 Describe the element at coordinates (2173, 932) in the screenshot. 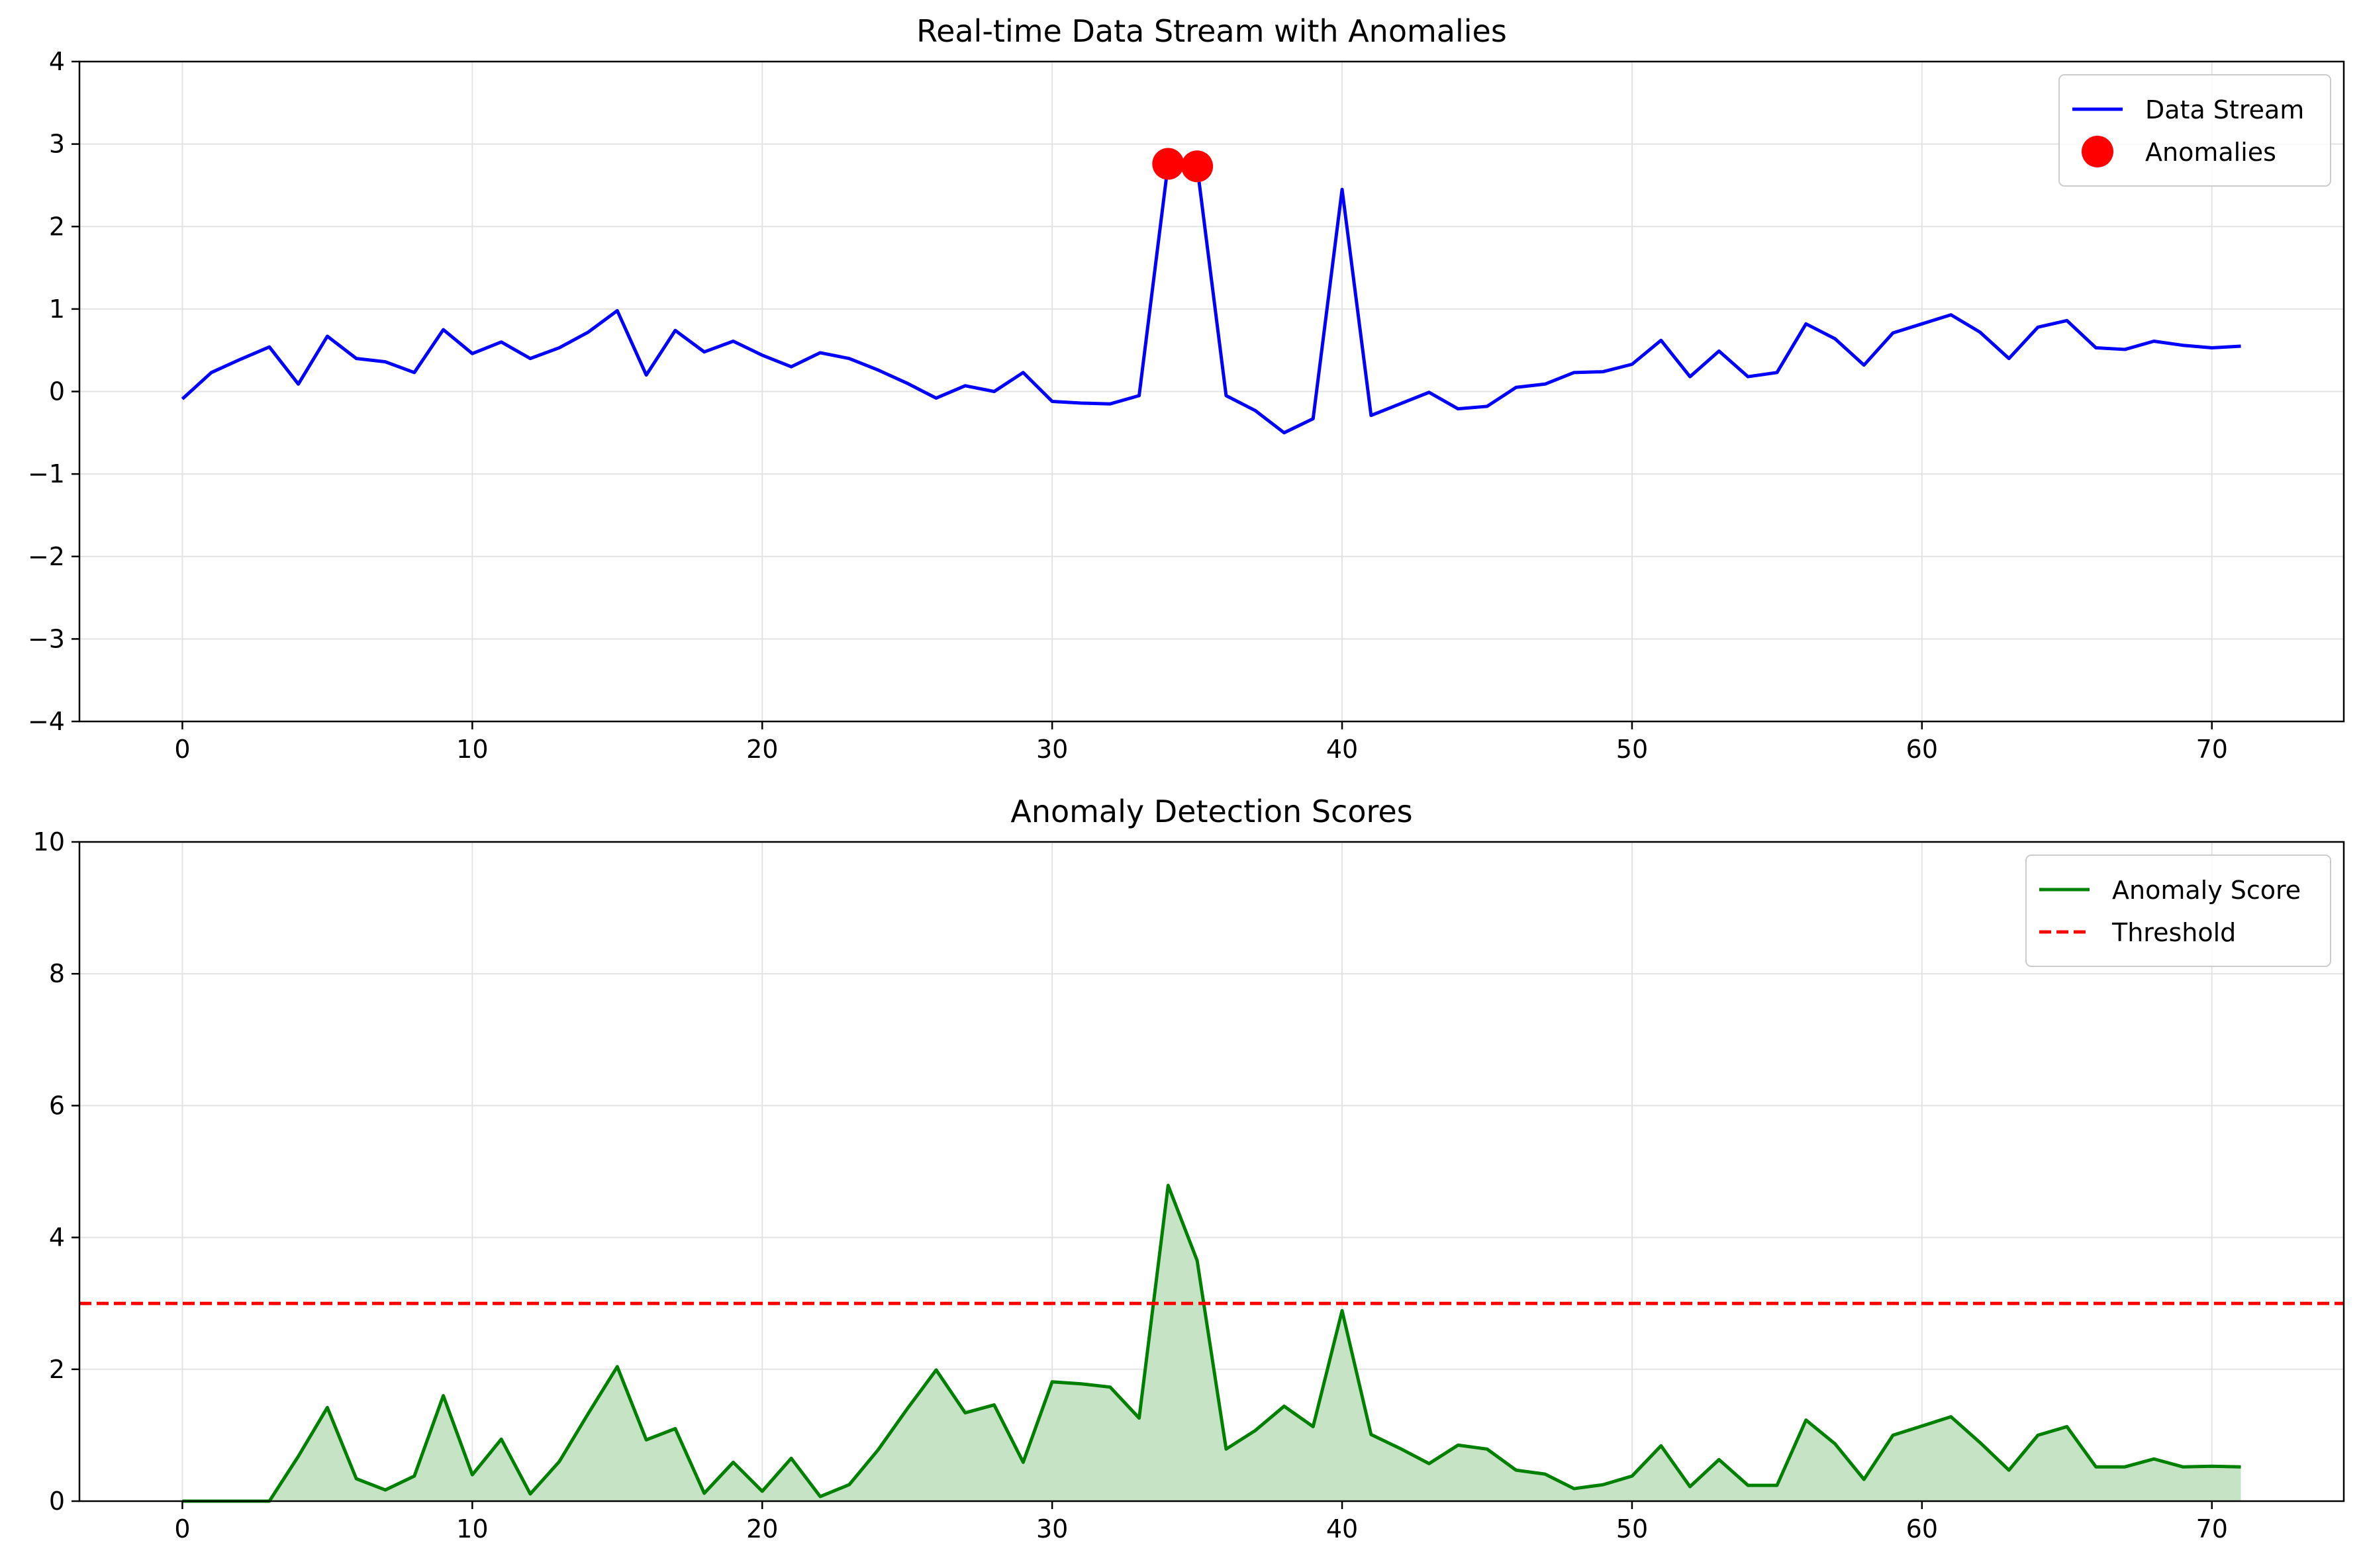

I see `legend-label: Threshold` at that location.